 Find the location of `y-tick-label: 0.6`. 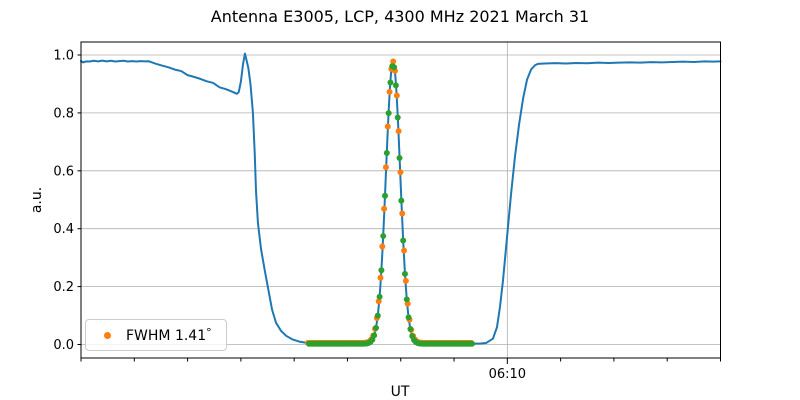

y-tick-label: 0.6 is located at coordinates (63, 171).